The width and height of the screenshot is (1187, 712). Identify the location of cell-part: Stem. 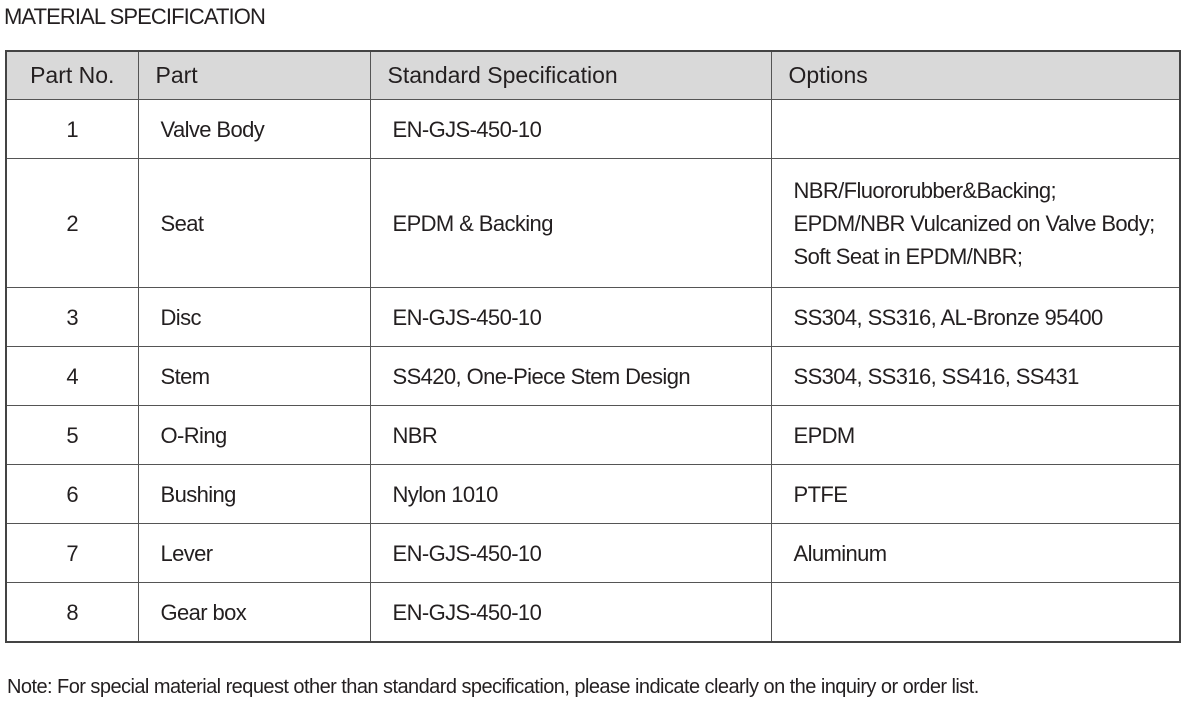
(254, 376).